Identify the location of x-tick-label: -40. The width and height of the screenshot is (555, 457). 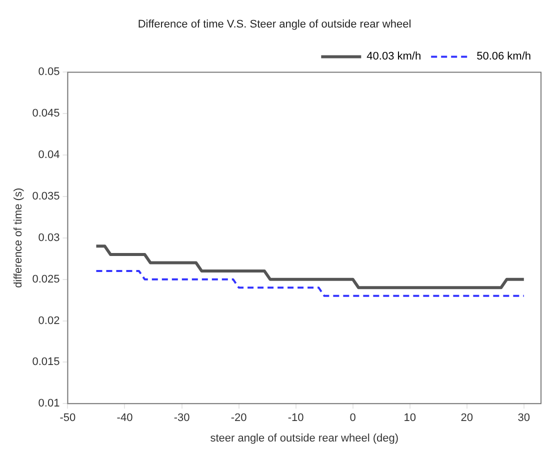
(124, 418).